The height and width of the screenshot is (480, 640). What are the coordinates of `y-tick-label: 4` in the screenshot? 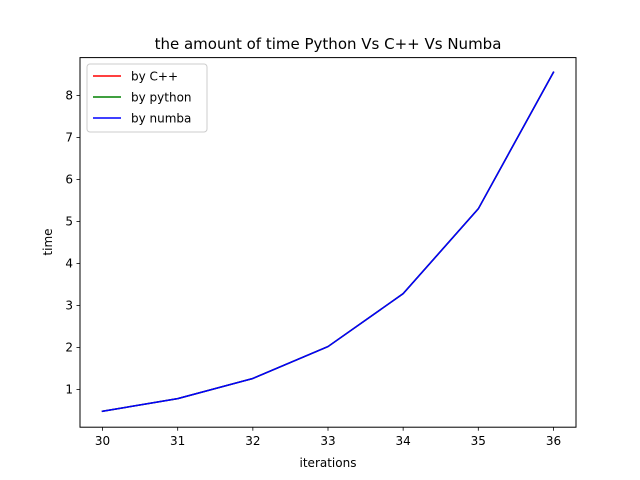 It's located at (69, 264).